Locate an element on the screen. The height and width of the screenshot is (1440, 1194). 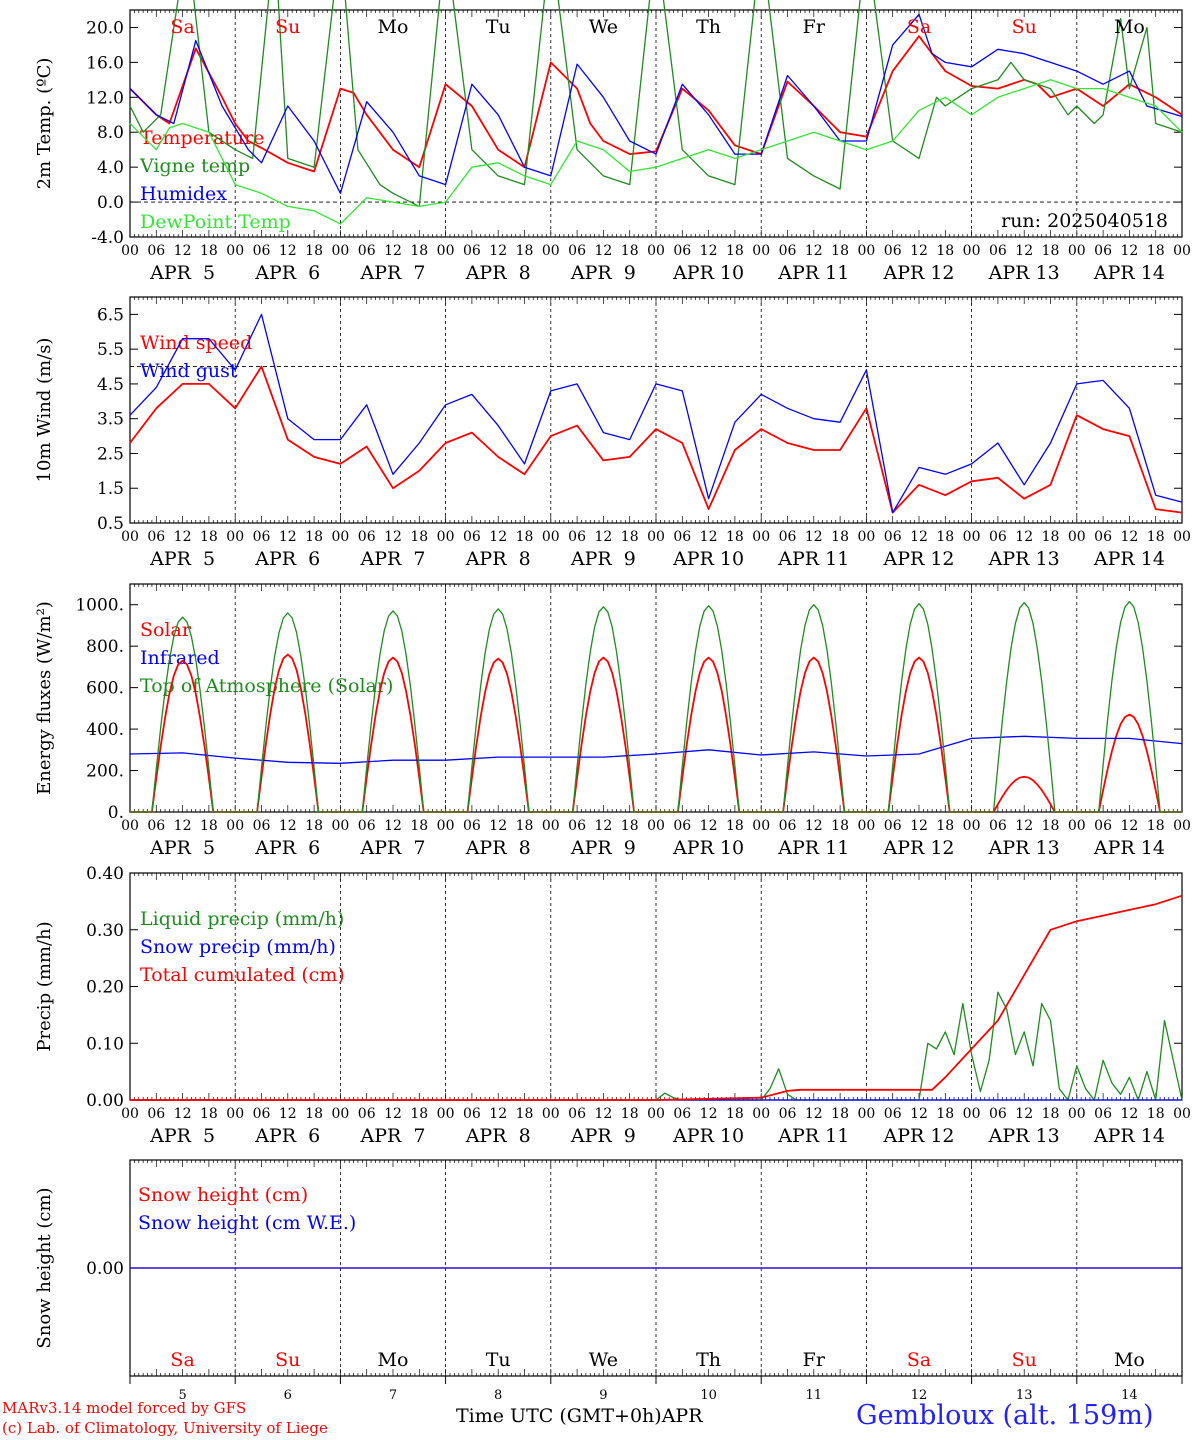
y-axis-title: 2m Temp. (ºC) is located at coordinates (44, 124).